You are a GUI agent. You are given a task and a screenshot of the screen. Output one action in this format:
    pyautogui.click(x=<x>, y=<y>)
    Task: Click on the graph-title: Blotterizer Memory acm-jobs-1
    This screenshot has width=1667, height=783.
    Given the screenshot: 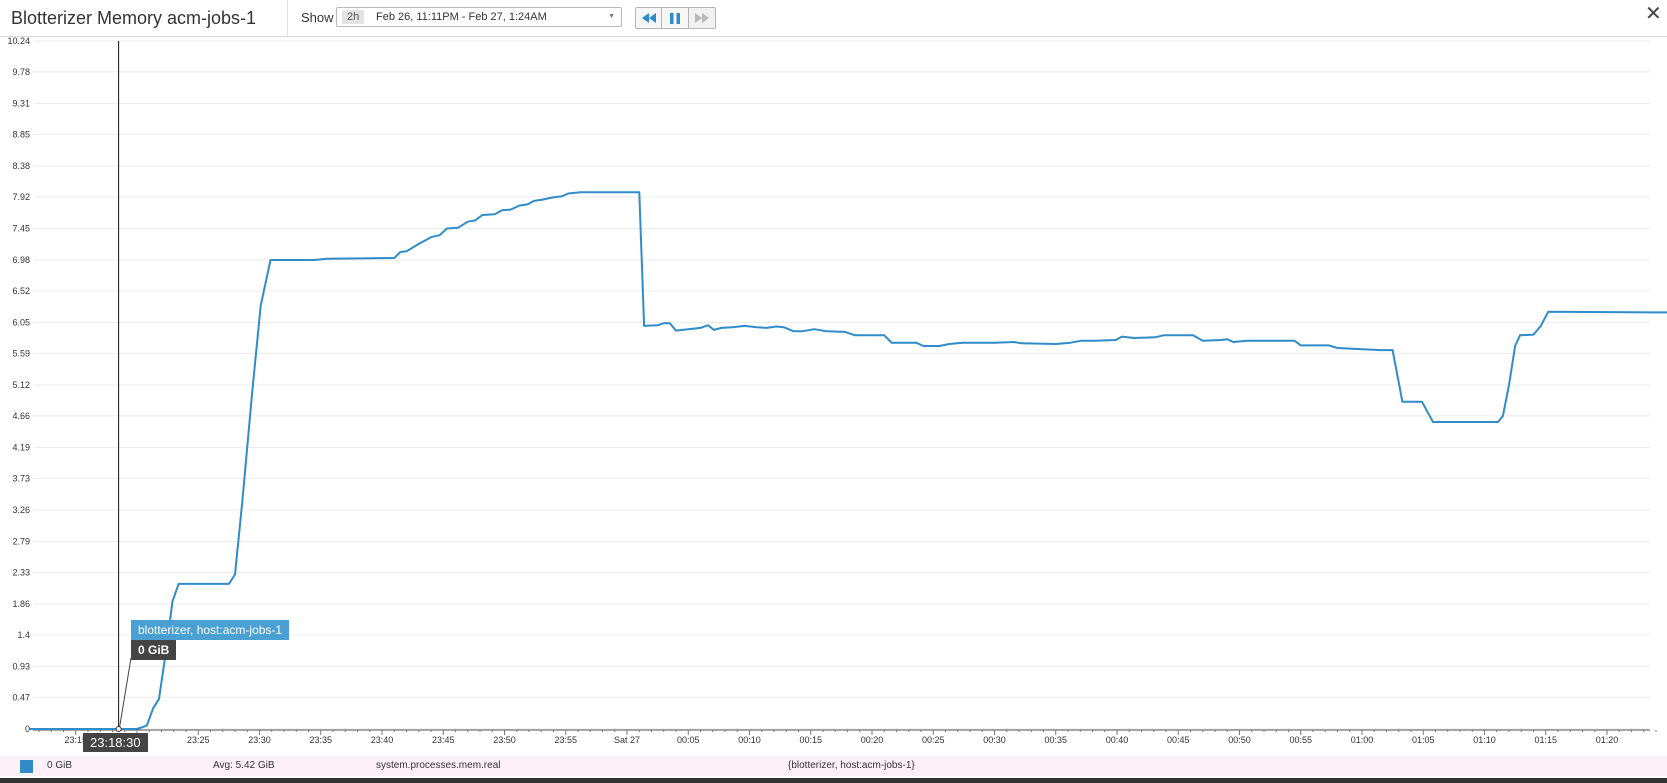 What is the action you would take?
    pyautogui.click(x=134, y=18)
    